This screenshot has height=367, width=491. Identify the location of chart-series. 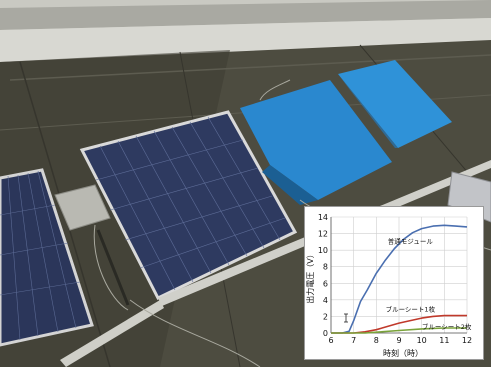
(399, 279).